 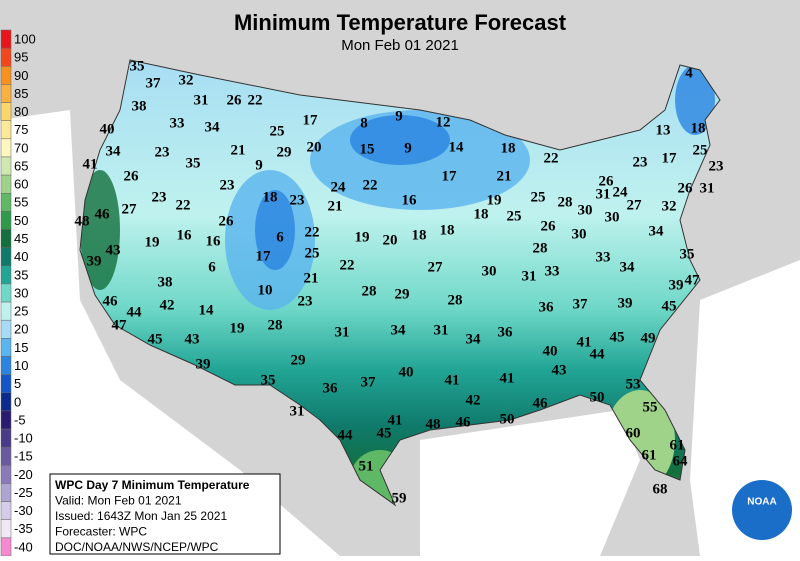 What do you see at coordinates (443, 122) in the screenshot?
I see `station-value: 12` at bounding box center [443, 122].